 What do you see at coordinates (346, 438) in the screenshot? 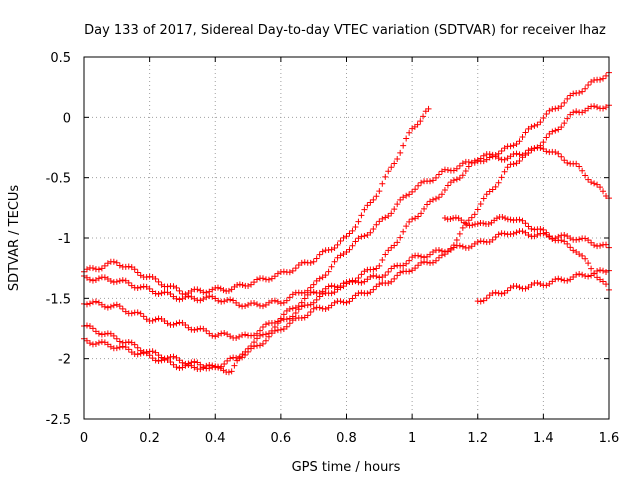
I see `x-tick-label: 0.8` at bounding box center [346, 438].